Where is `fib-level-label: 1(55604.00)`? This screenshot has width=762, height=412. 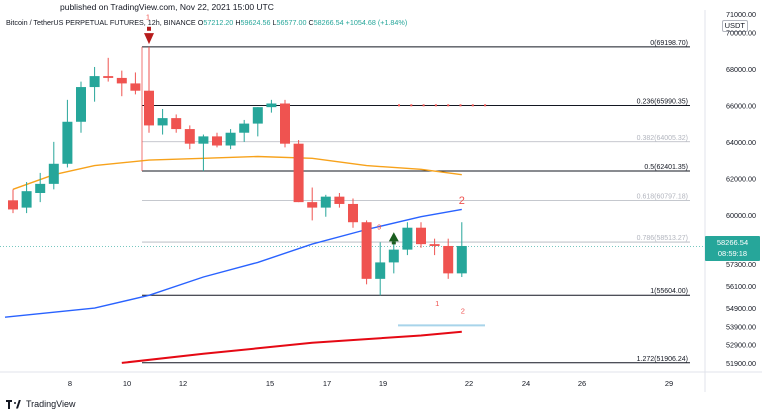
fib-level-label: 1(55604.00) is located at coordinates (669, 291).